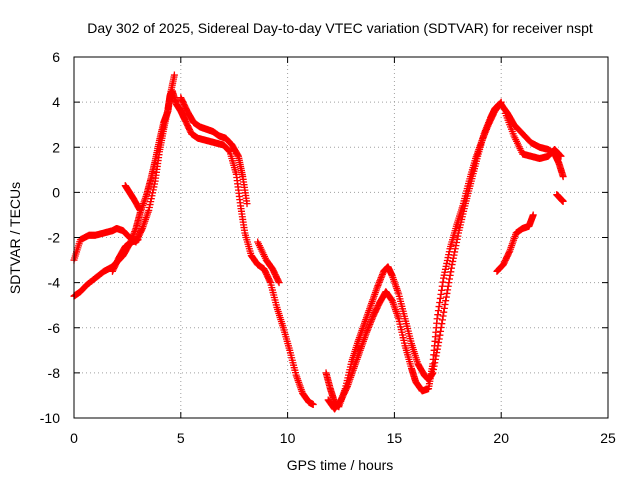  What do you see at coordinates (54, 373) in the screenshot?
I see `y-tick-label: -8` at bounding box center [54, 373].